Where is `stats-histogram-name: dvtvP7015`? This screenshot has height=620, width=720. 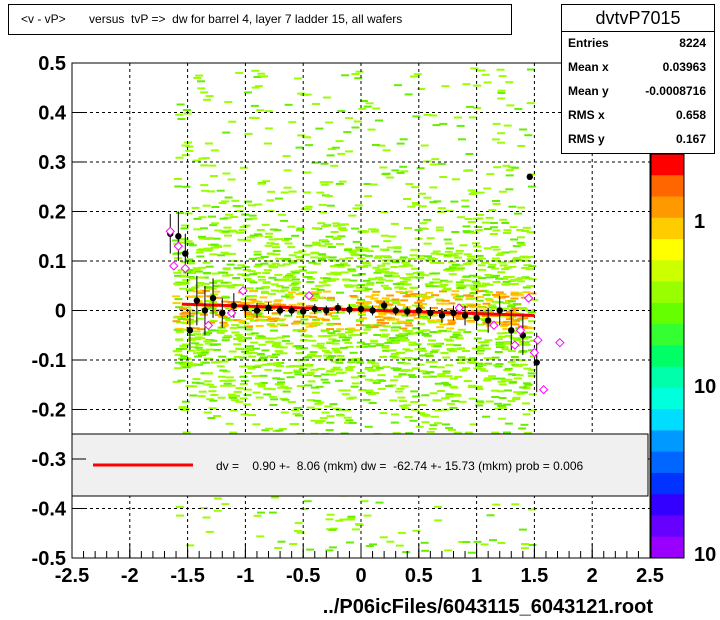
stats-histogram-name: dvtvP7015 is located at coordinates (638, 18).